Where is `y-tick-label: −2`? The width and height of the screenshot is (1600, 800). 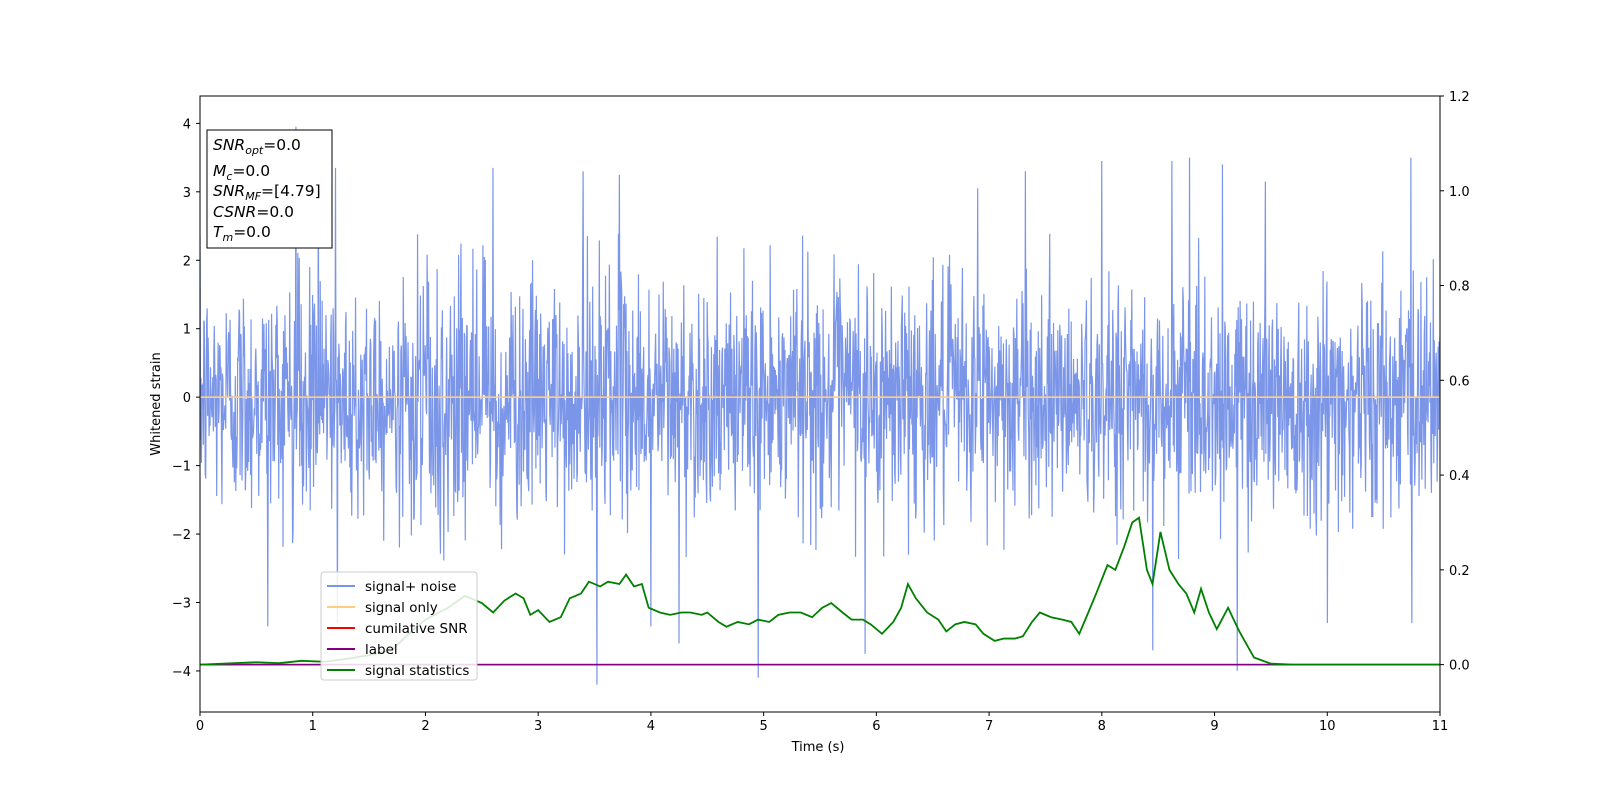 y-tick-label: −2 is located at coordinates (181, 535).